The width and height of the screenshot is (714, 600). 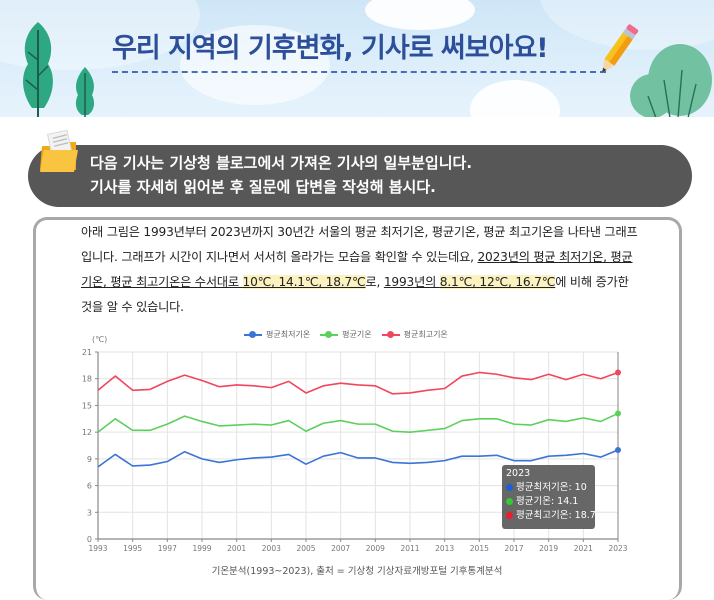 What do you see at coordinates (305, 548) in the screenshot?
I see `x-tick-label: 2005` at bounding box center [305, 548].